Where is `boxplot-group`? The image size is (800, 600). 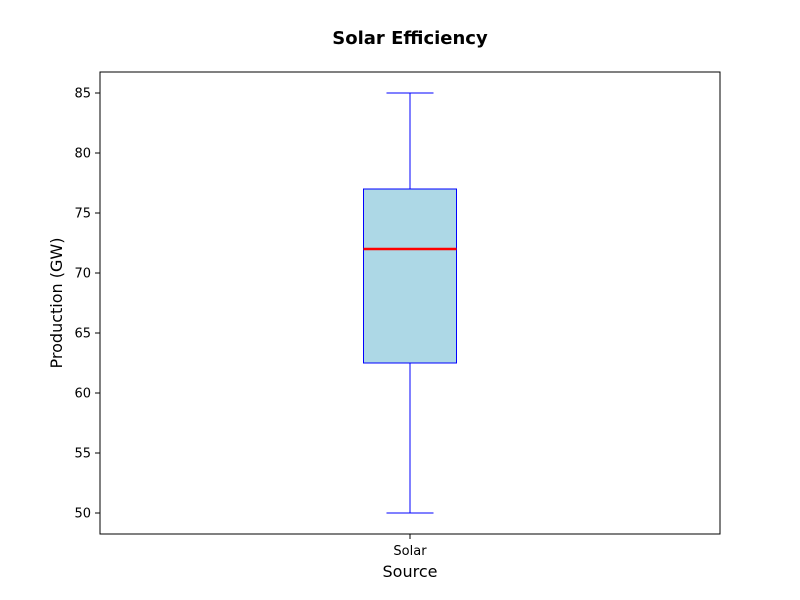 boxplot-group is located at coordinates (410, 303).